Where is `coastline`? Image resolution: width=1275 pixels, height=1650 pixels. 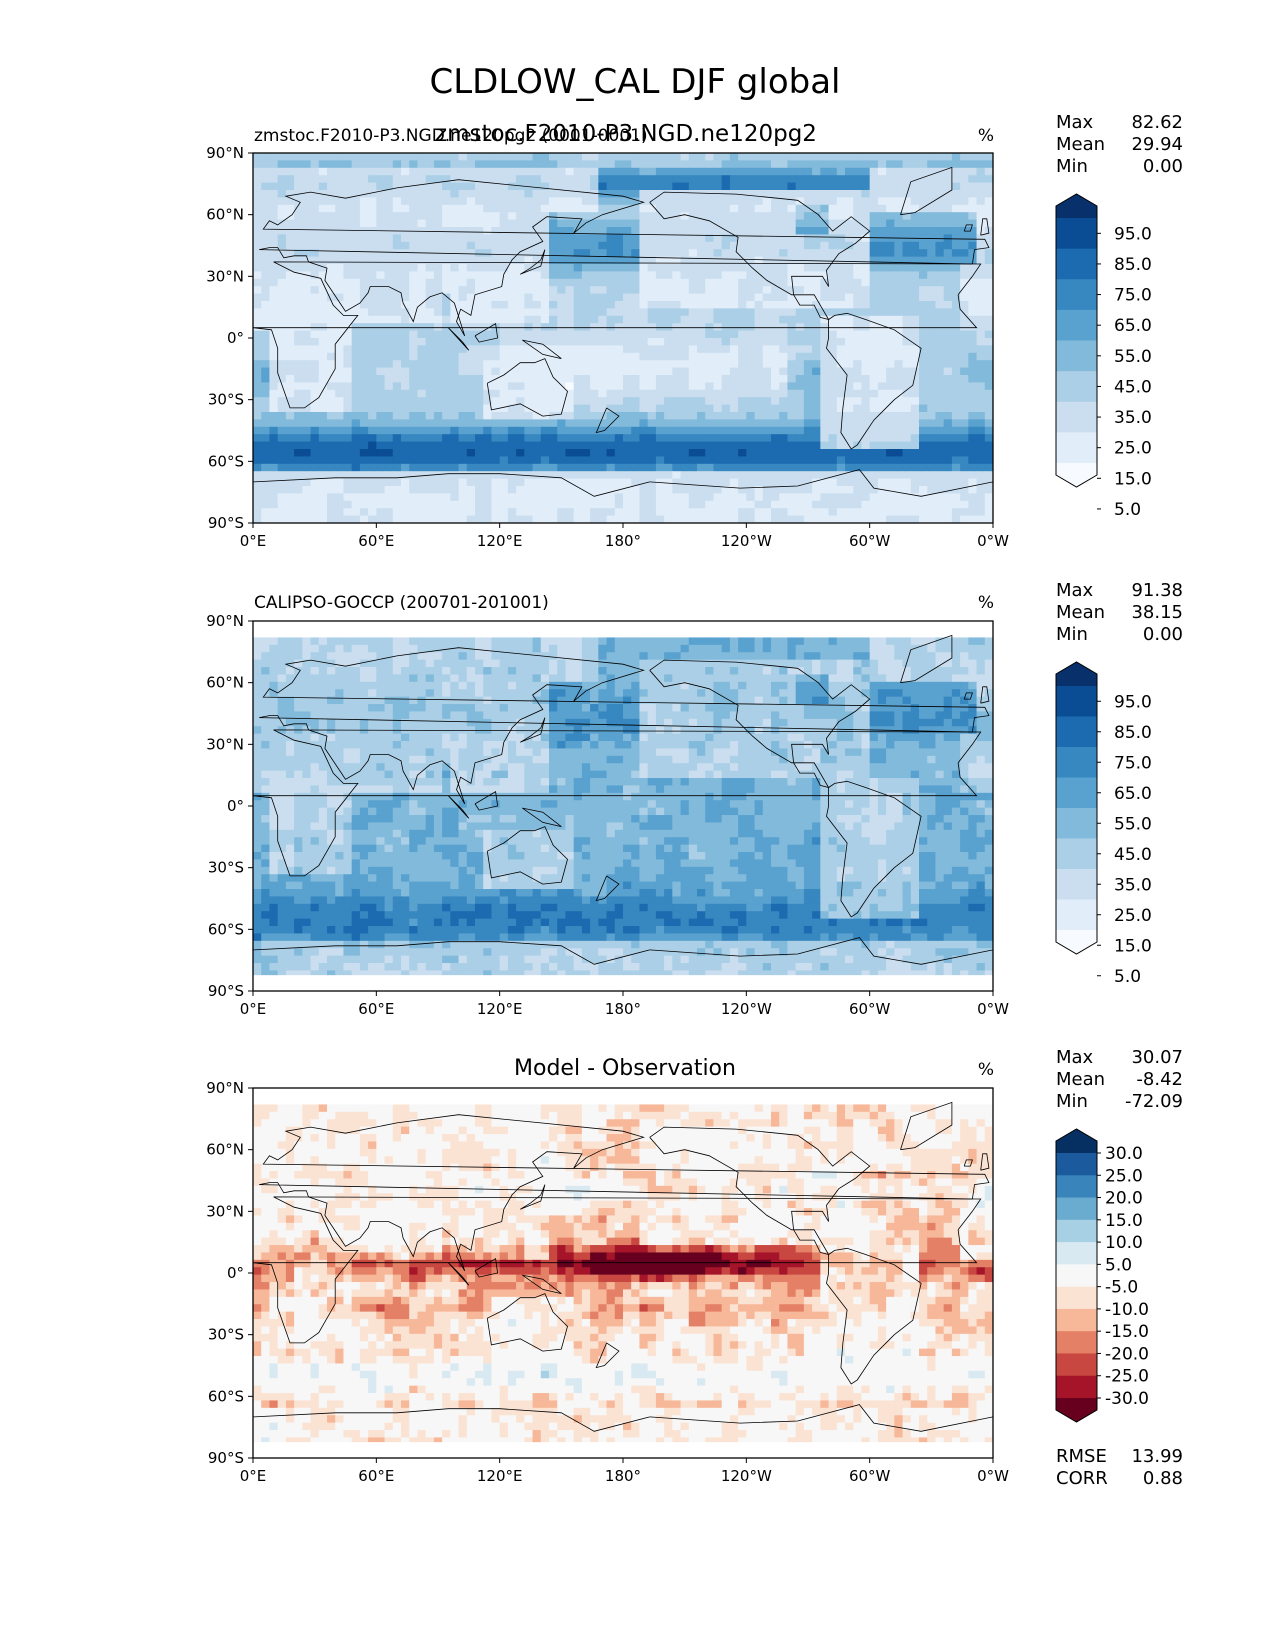 coastline is located at coordinates (968, 228).